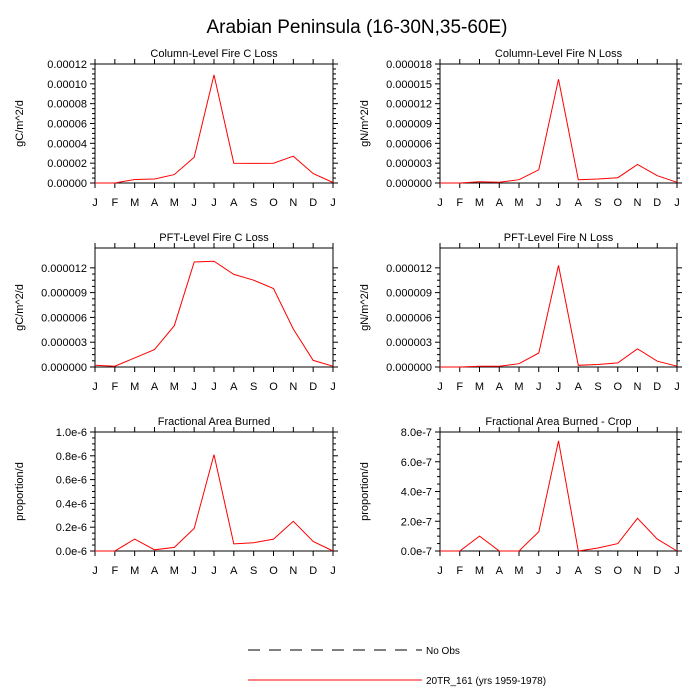  I want to click on y-tick-label: 0.00002, so click(67, 164).